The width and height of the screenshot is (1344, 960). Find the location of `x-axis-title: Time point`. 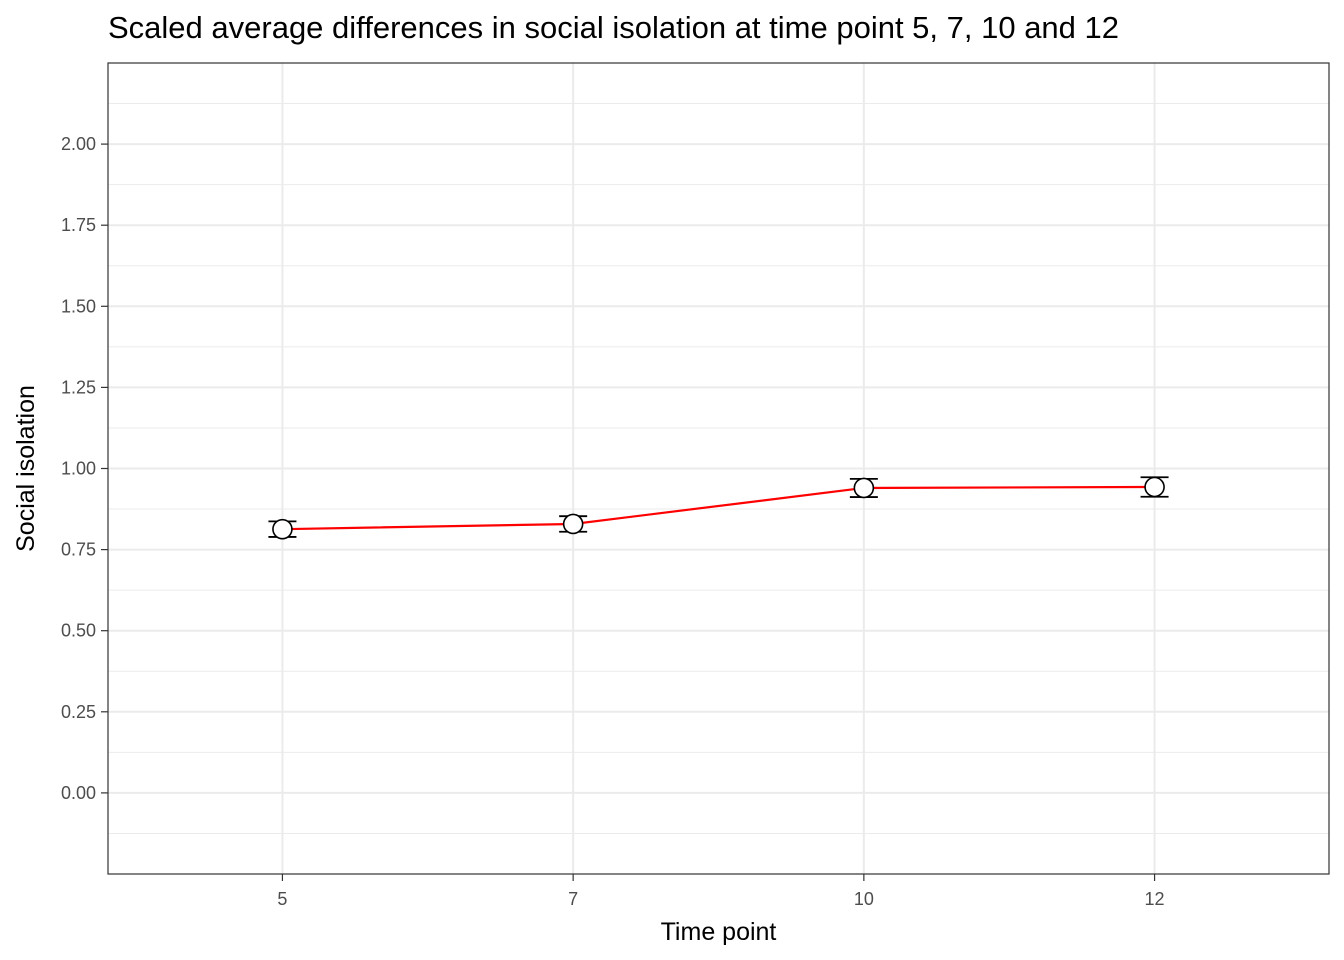

x-axis-title: Time point is located at coordinates (719, 932).